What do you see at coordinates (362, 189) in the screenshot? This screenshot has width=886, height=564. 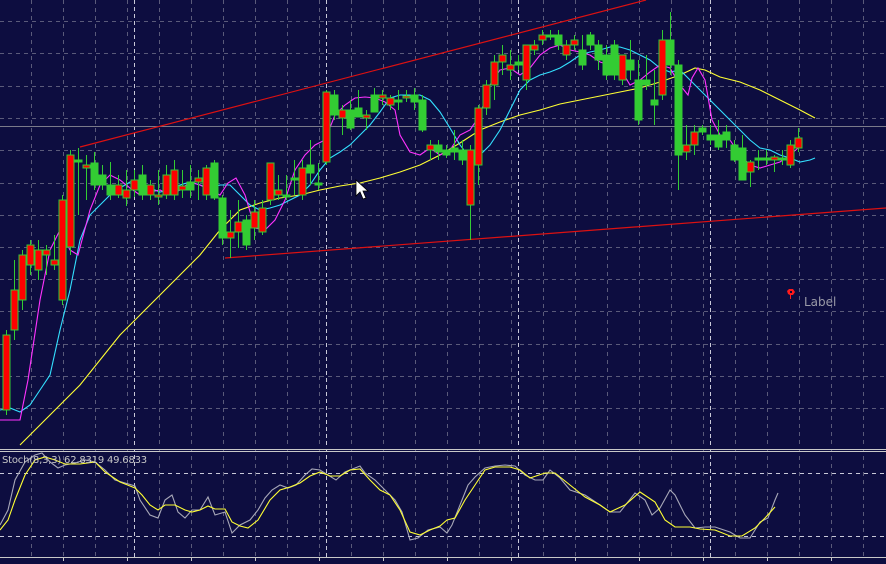 I see `mouse-cursor-icon` at bounding box center [362, 189].